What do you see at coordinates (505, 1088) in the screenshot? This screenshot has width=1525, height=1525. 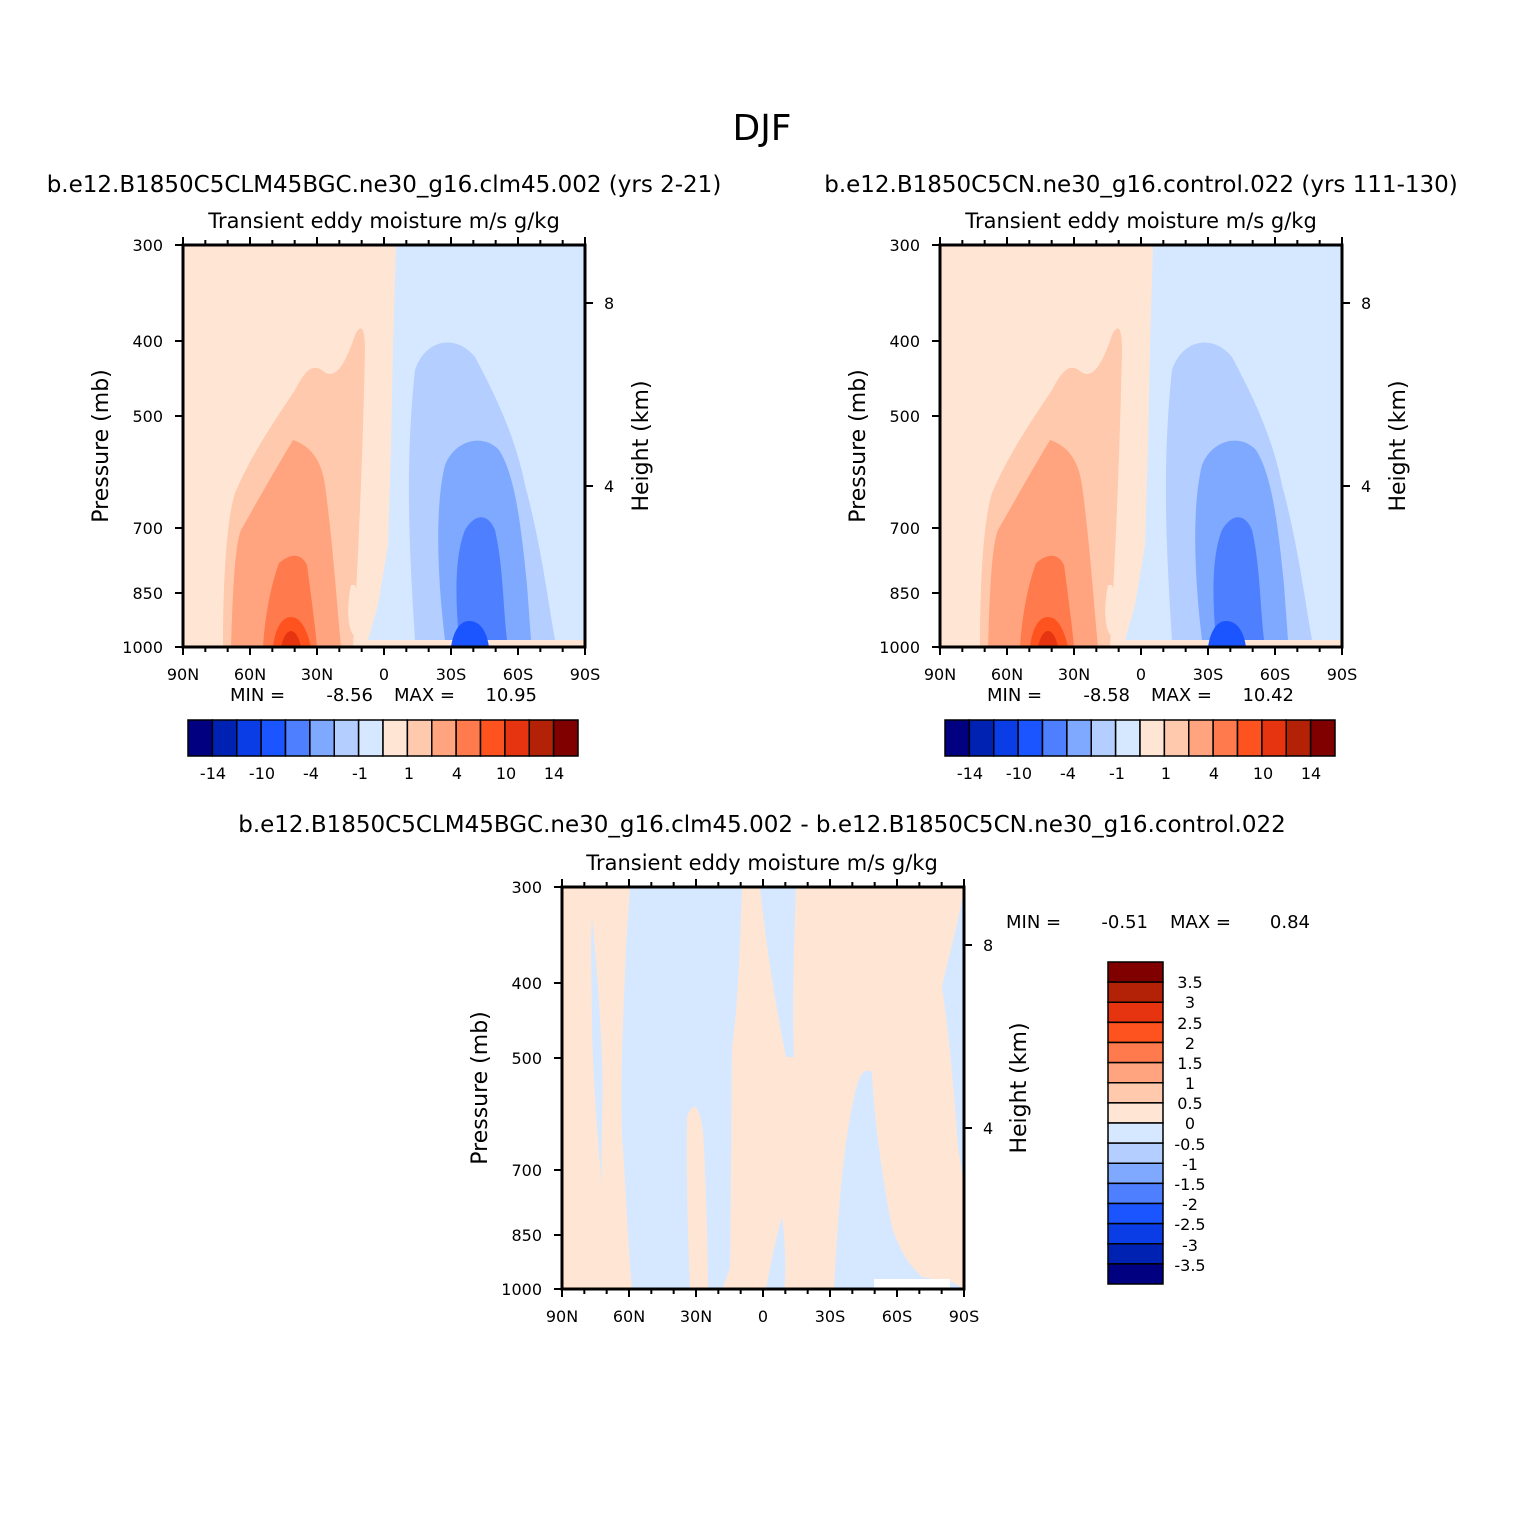 I see `panel-3-y-axis: 300 400 500 700 850 1000 Pressure (mb)` at bounding box center [505, 1088].